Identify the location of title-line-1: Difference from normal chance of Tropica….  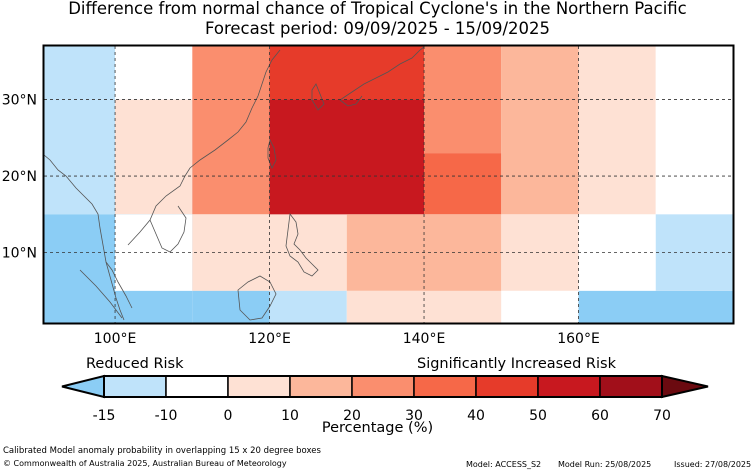
(377, 9).